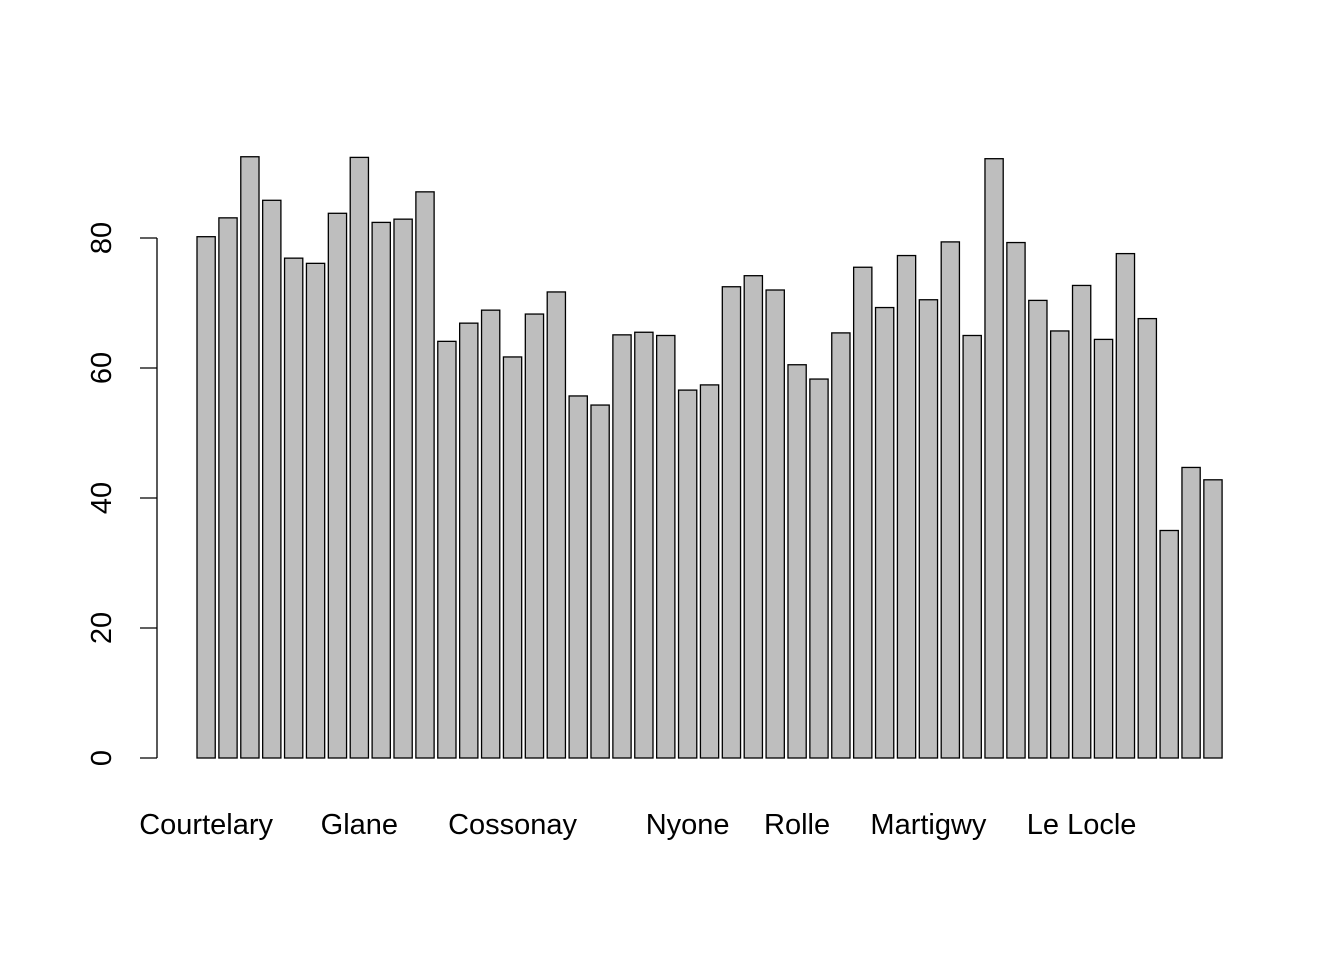  I want to click on y-tick-label: 80, so click(102, 238).